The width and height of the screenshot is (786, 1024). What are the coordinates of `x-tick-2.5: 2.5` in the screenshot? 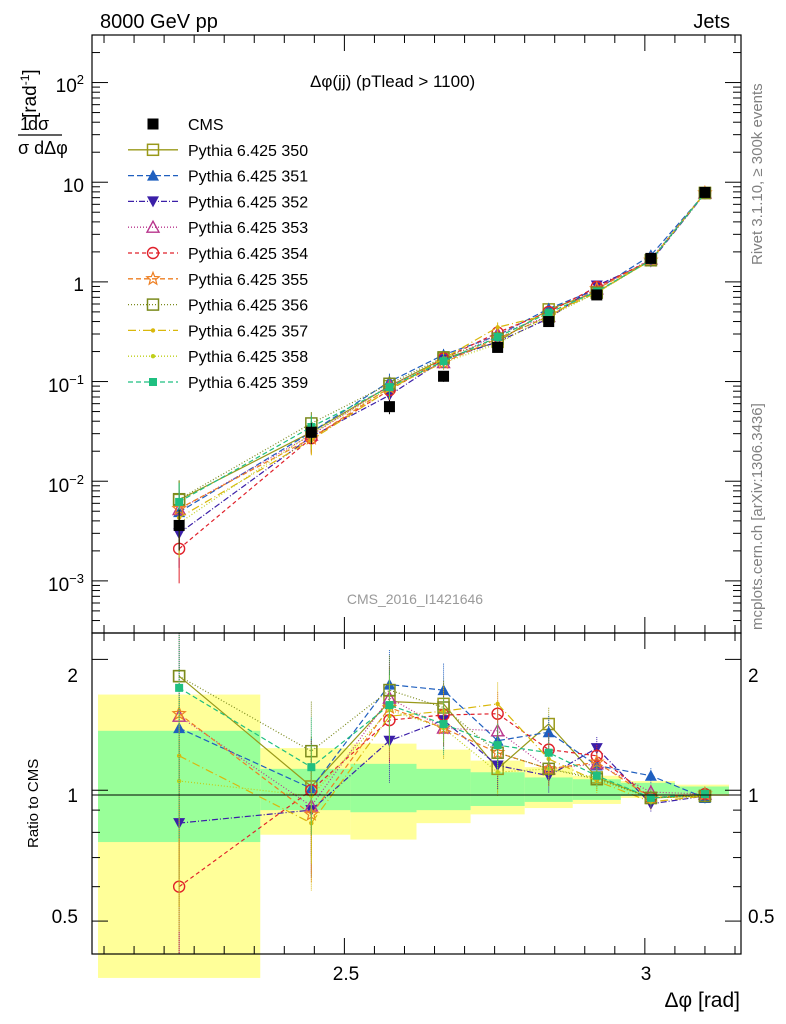 It's located at (346, 974).